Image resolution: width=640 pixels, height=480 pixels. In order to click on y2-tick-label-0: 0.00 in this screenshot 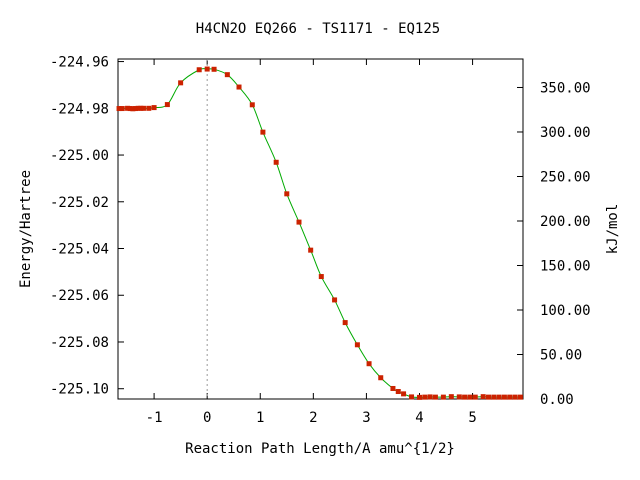, I will do `click(557, 400)`.